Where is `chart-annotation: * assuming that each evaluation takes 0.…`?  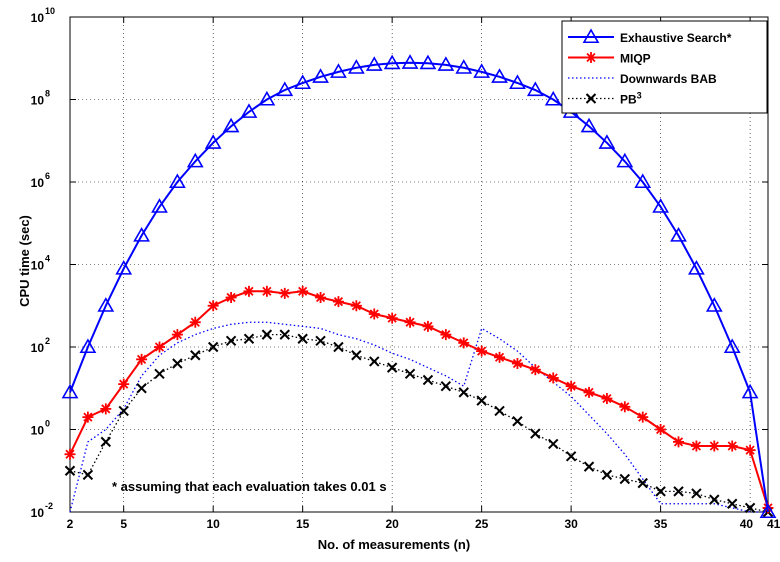
chart-annotation: * assuming that each evaluation takes 0.… is located at coordinates (249, 486).